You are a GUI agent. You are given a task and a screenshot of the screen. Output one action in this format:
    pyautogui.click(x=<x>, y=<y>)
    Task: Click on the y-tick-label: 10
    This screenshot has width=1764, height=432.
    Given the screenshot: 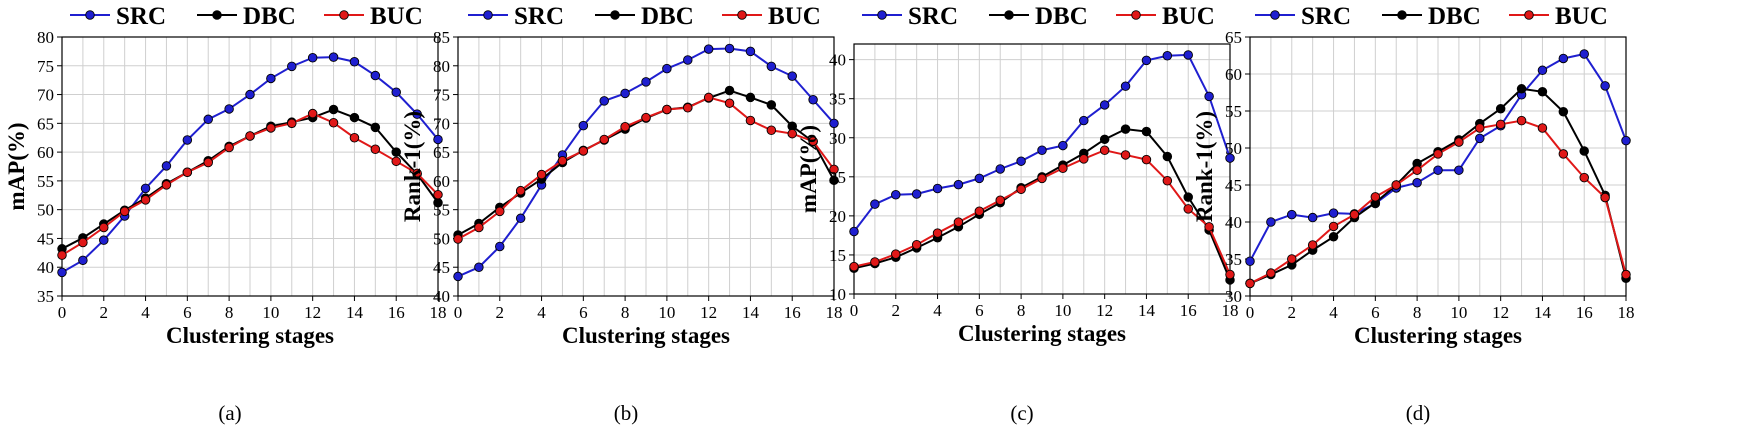 What is the action you would take?
    pyautogui.click(x=837, y=294)
    